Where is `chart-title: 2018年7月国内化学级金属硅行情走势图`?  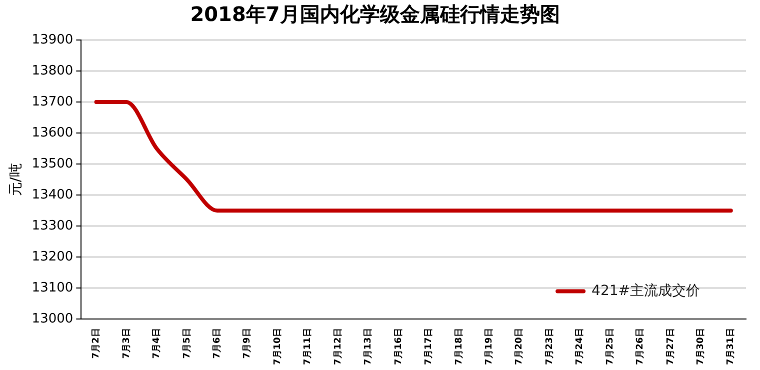
chart-title: 2018年7月国内化学级金属硅行情走势图 is located at coordinates (375, 14).